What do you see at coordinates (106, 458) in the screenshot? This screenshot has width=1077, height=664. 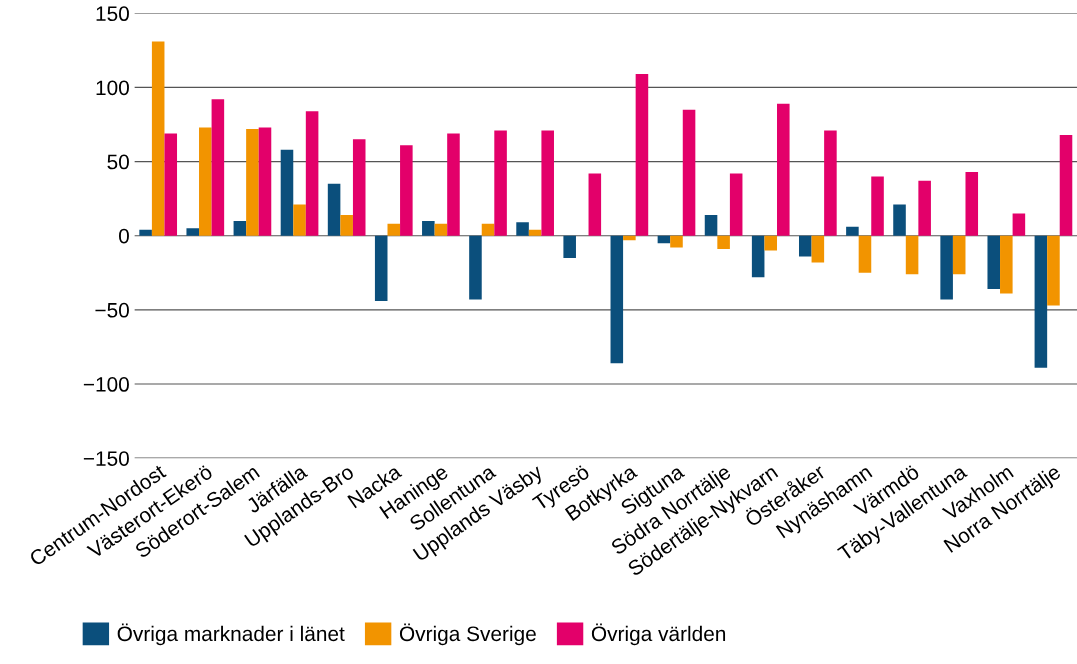 I see `y-tick-label: −150` at bounding box center [106, 458].